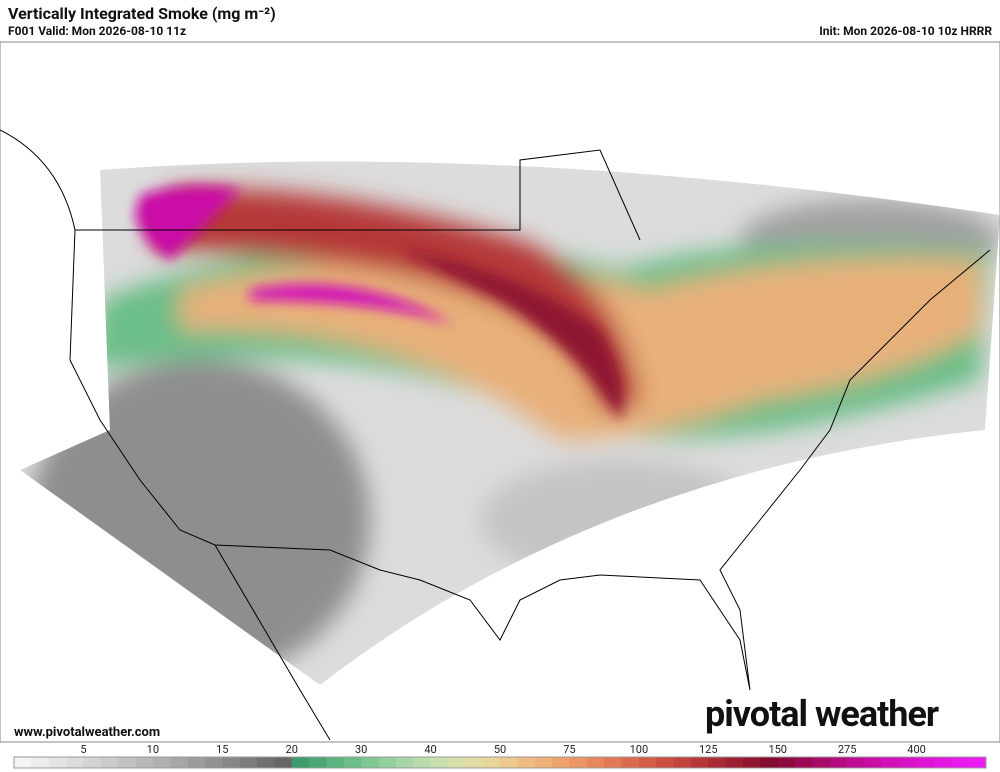  What do you see at coordinates (292, 749) in the screenshot?
I see `colorbar-label: 20` at bounding box center [292, 749].